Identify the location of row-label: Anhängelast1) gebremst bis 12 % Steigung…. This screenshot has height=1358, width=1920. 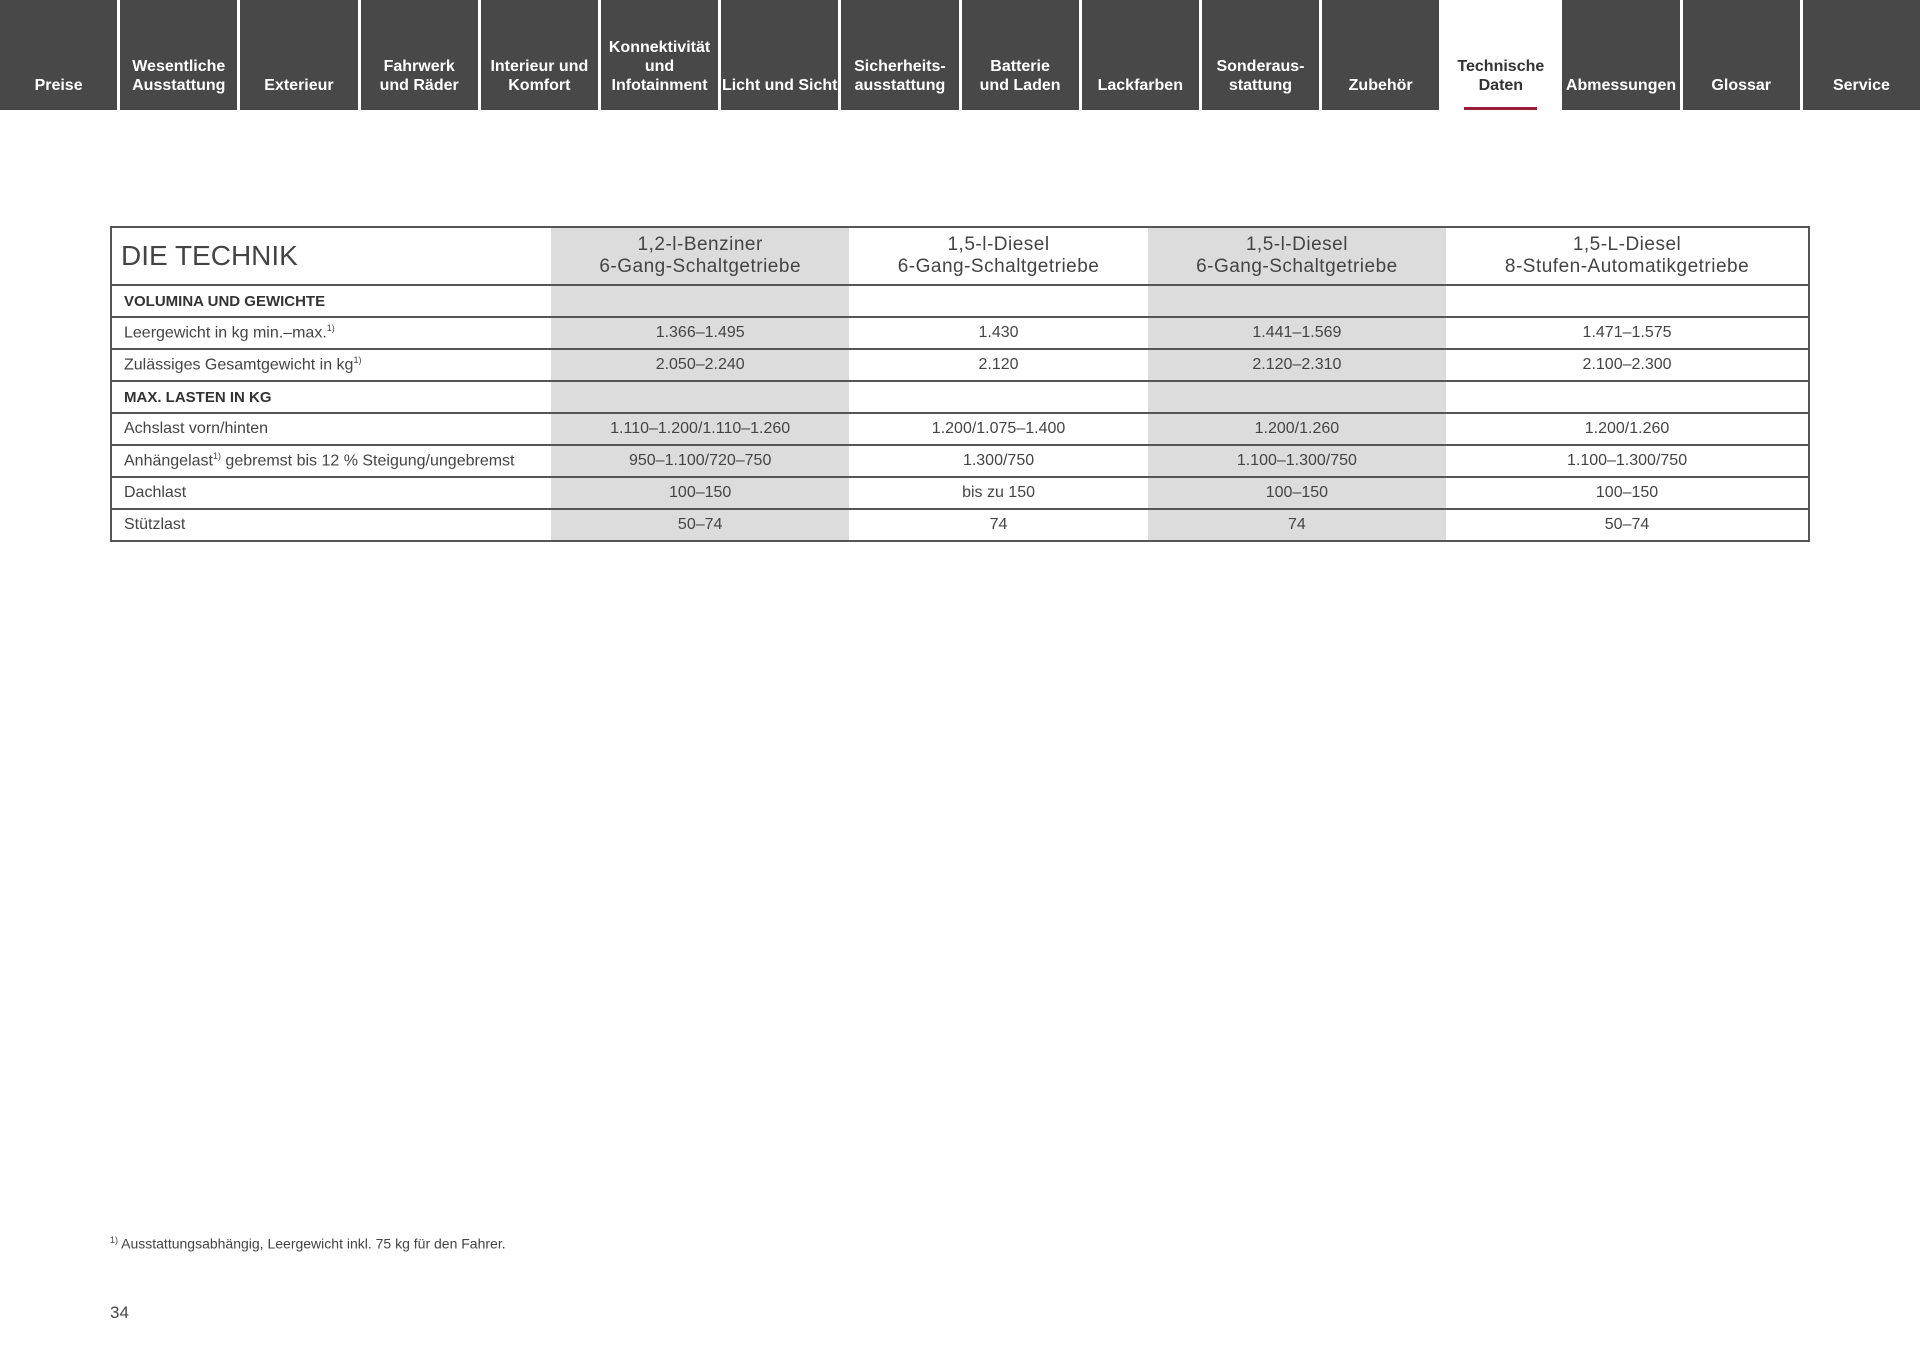
(331, 460).